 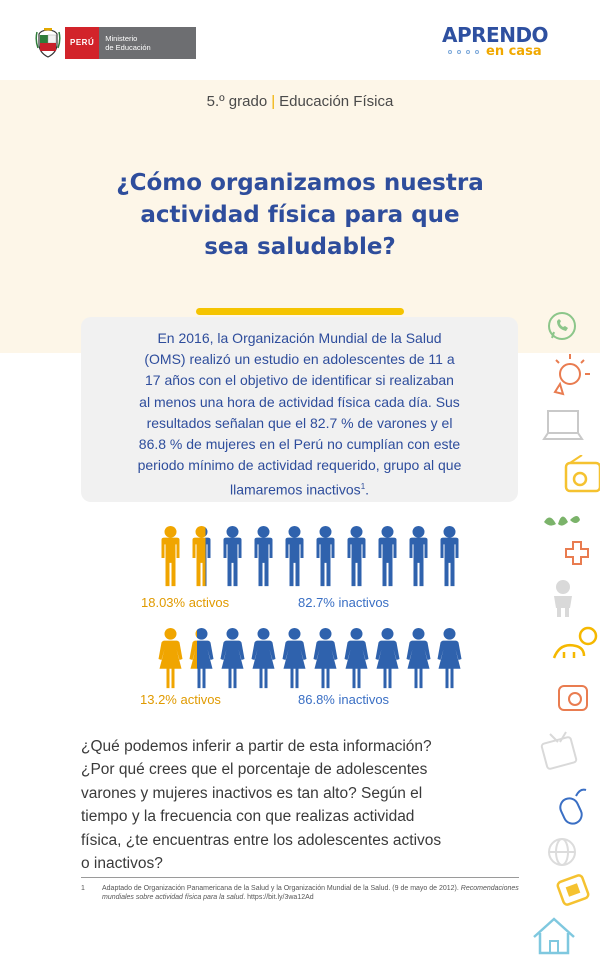 I want to click on males-pictogram, so click(x=310, y=557).